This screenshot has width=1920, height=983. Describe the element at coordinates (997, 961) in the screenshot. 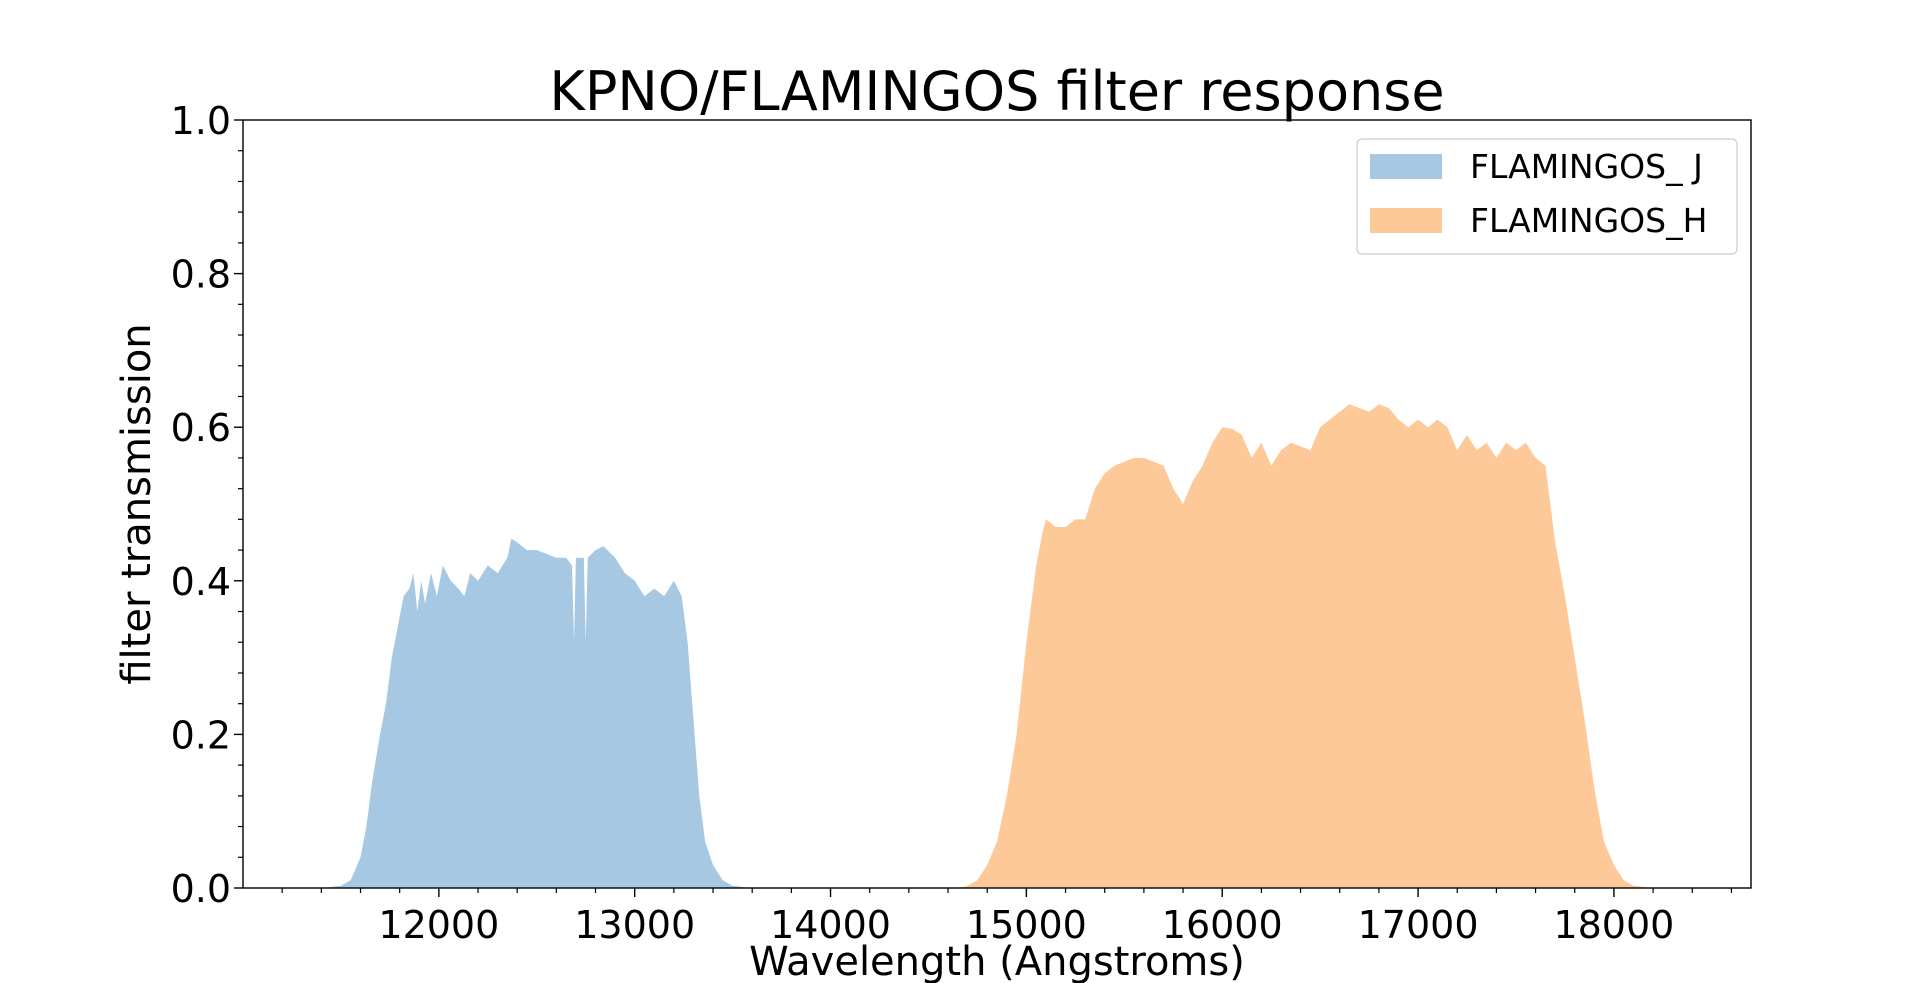

I see `x-axis-label: Wavelength (Angstroms)` at that location.